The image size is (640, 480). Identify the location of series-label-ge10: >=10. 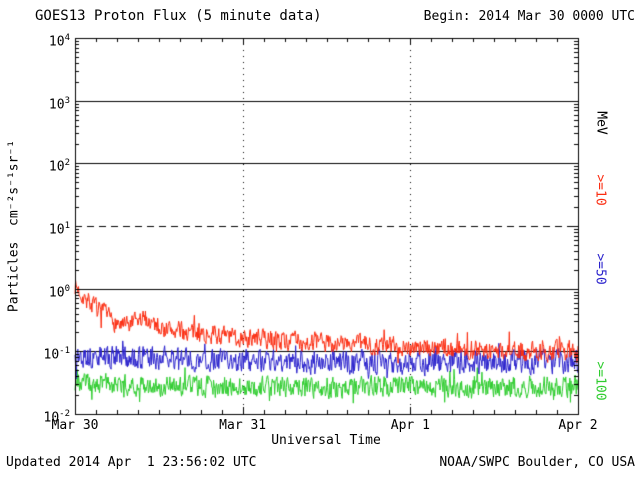
(600, 190).